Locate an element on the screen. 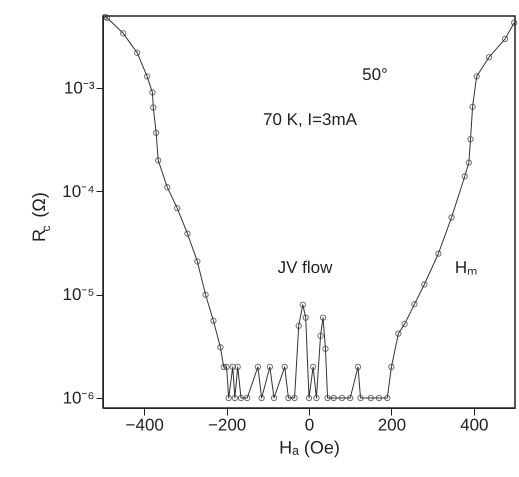 The height and width of the screenshot is (477, 519). y-tick-label: 10⁻⁴ is located at coordinates (78, 191).